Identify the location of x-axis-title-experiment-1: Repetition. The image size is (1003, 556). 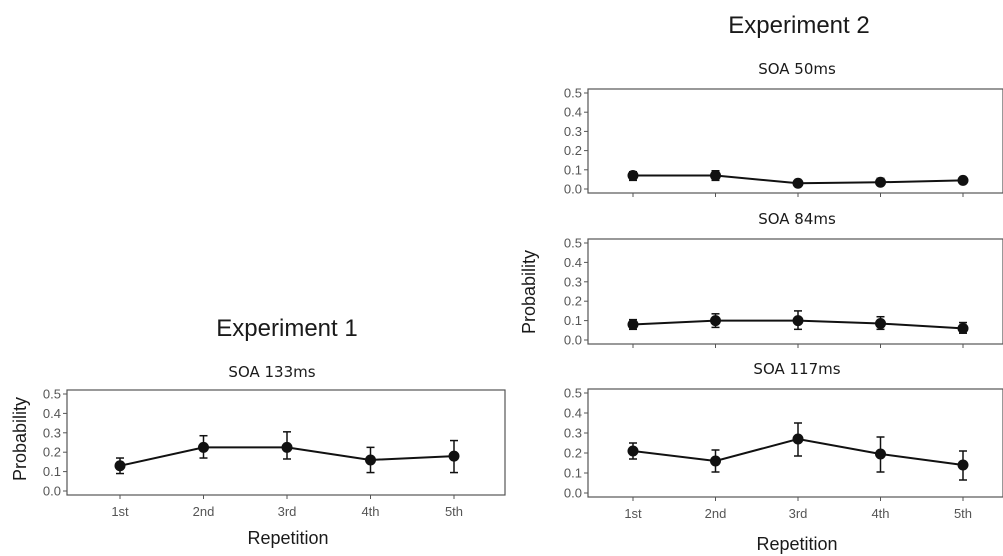
(287, 538).